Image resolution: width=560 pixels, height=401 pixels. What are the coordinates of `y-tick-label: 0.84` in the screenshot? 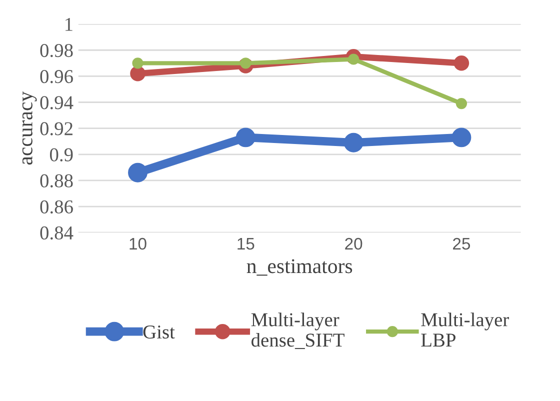 It's located at (57, 233).